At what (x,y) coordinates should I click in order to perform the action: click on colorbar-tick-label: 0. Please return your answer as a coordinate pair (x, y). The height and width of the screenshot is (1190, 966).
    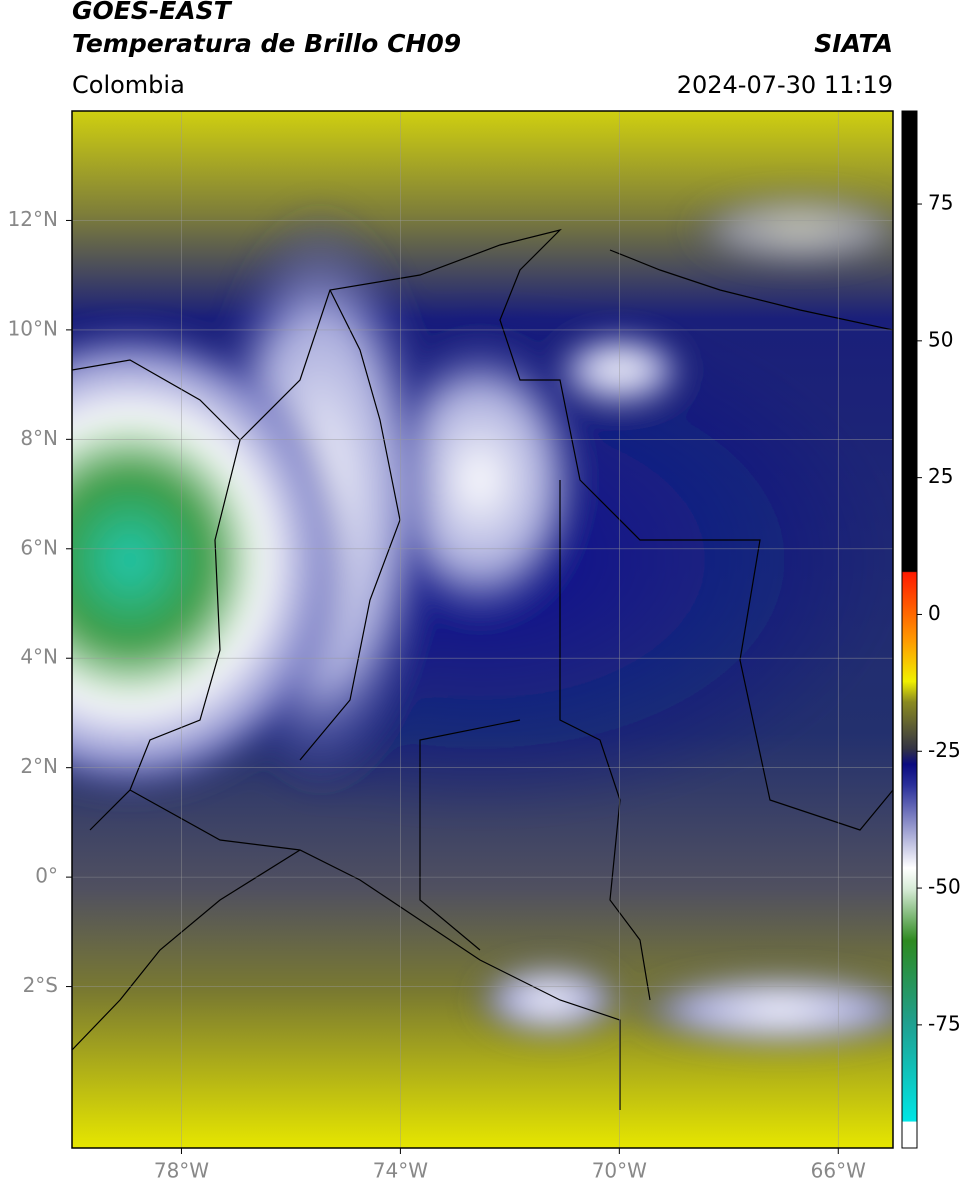
    Looking at the image, I should click on (934, 613).